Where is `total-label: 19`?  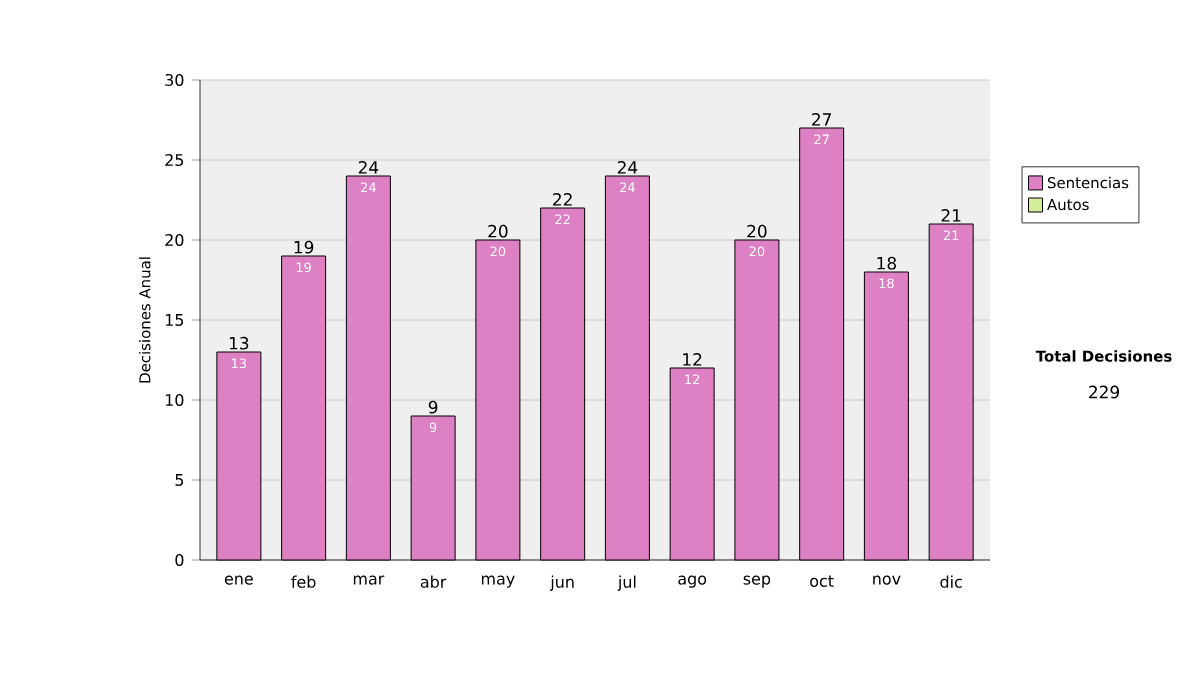
total-label: 19 is located at coordinates (304, 247).